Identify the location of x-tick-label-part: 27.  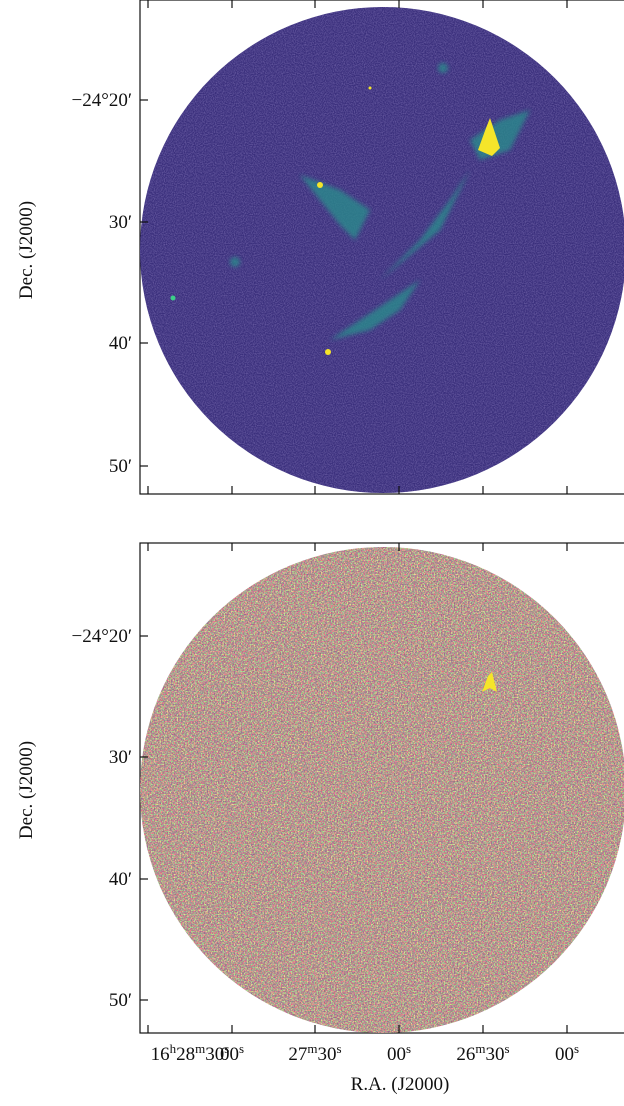
(297, 1054).